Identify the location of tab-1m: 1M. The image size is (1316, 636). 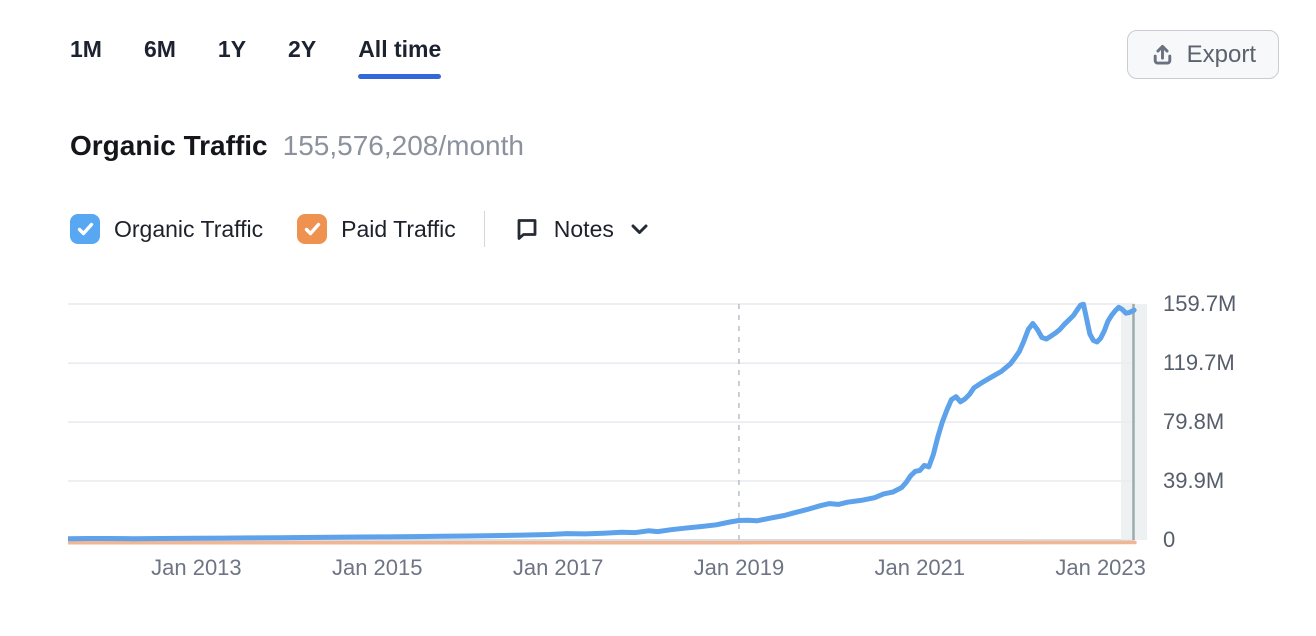
(86, 57).